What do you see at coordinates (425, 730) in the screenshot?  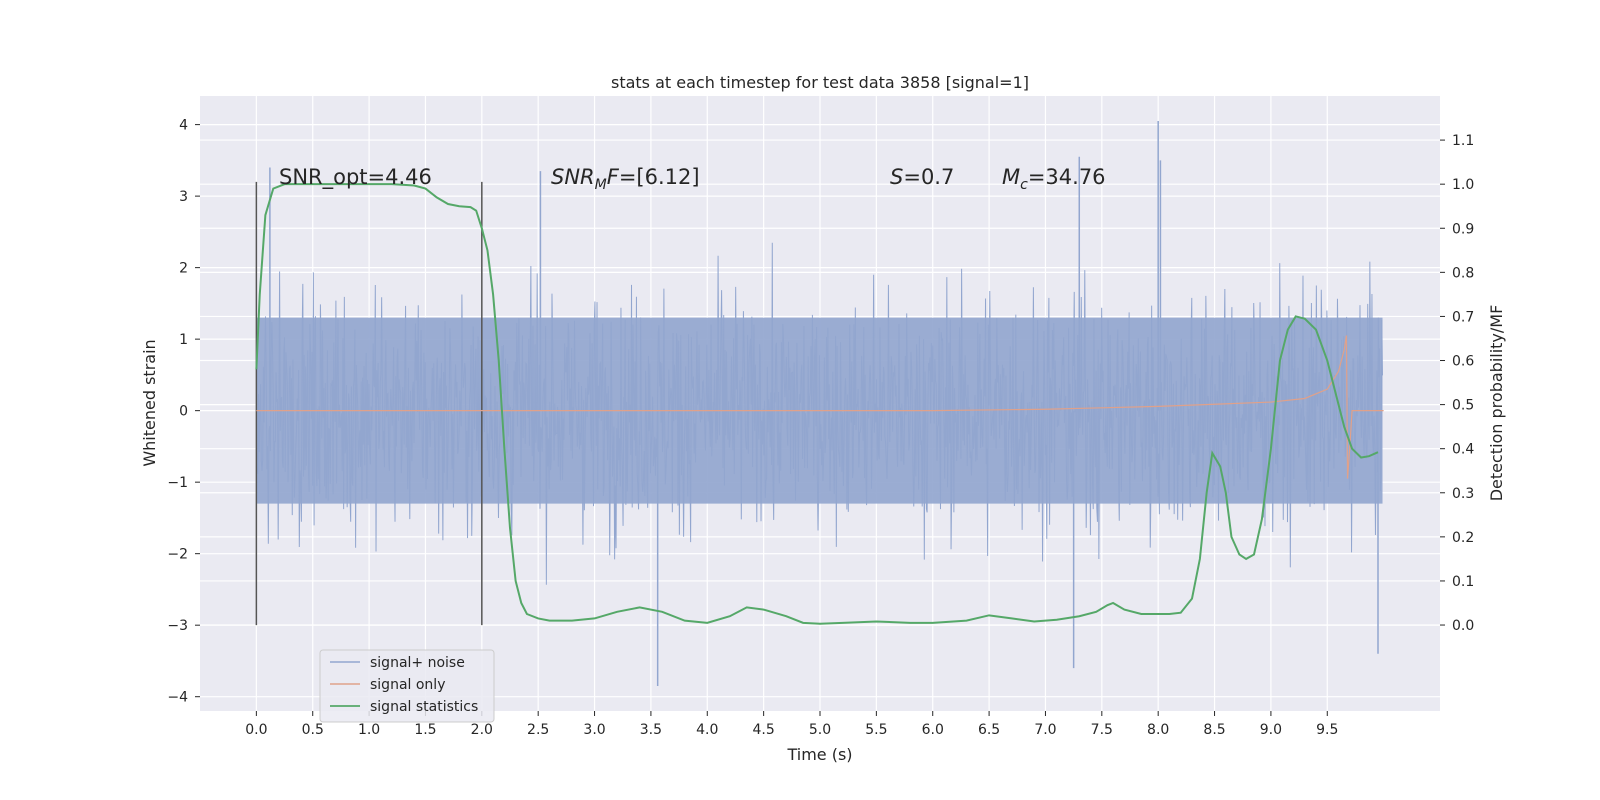 I see `x-tick-label: 1.5` at bounding box center [425, 730].